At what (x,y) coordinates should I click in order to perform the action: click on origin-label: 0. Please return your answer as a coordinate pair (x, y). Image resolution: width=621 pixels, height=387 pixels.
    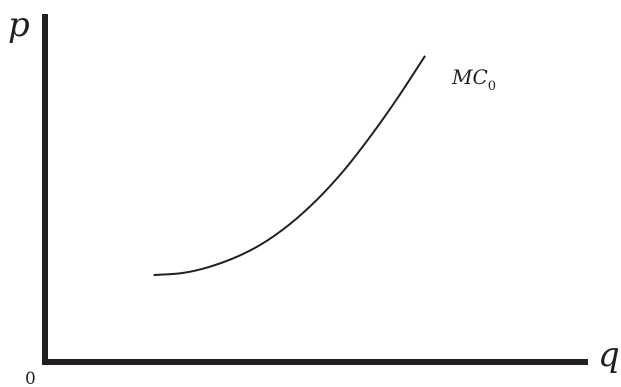
    Looking at the image, I should click on (30, 378).